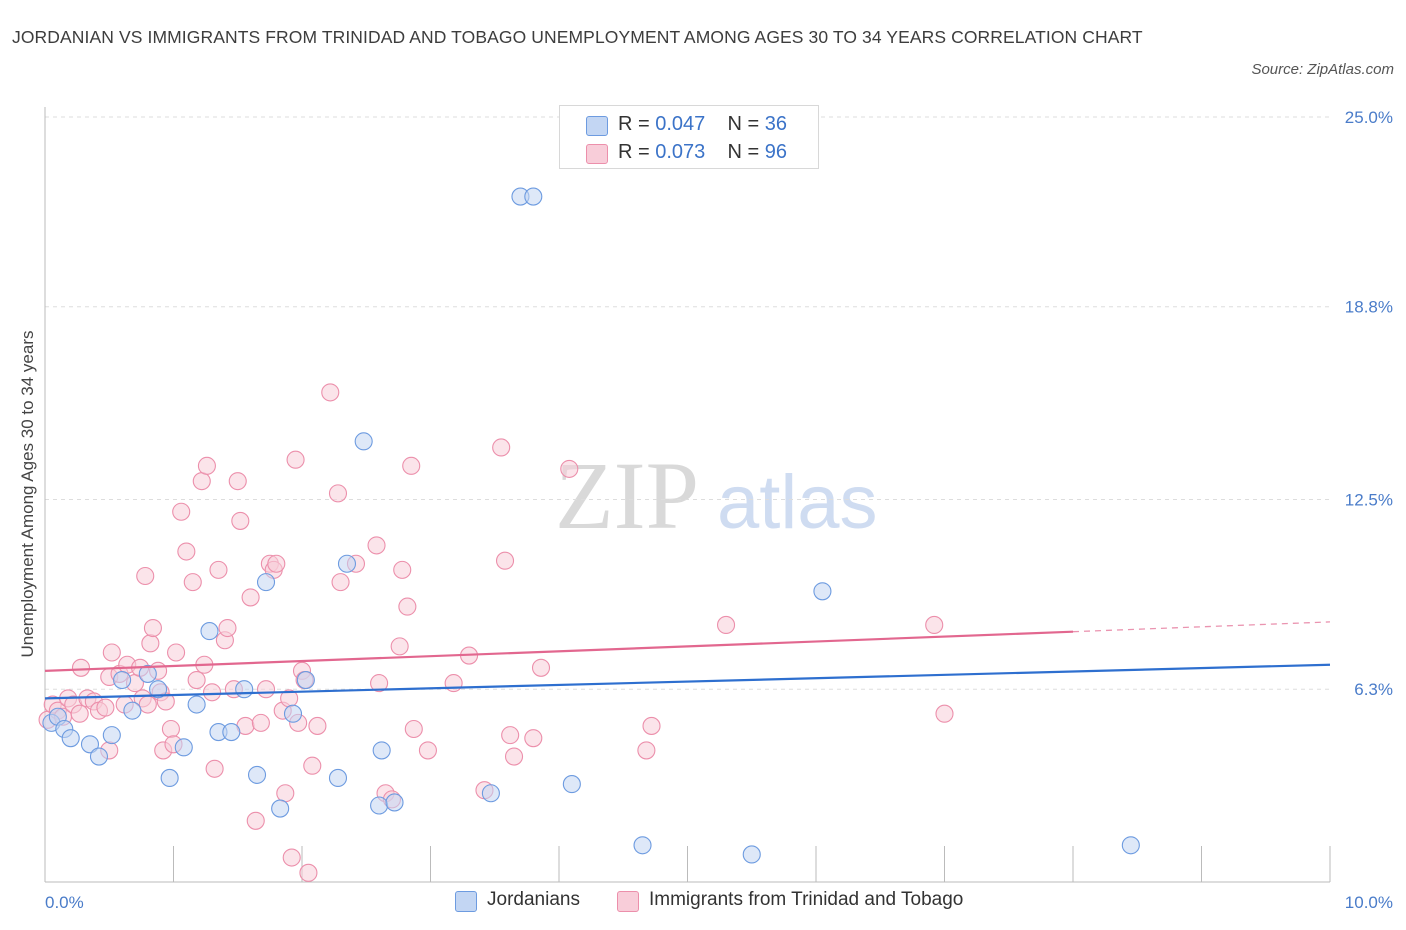  I want to click on x-tick-labels: 0.0% 10.0%, so click(719, 902).